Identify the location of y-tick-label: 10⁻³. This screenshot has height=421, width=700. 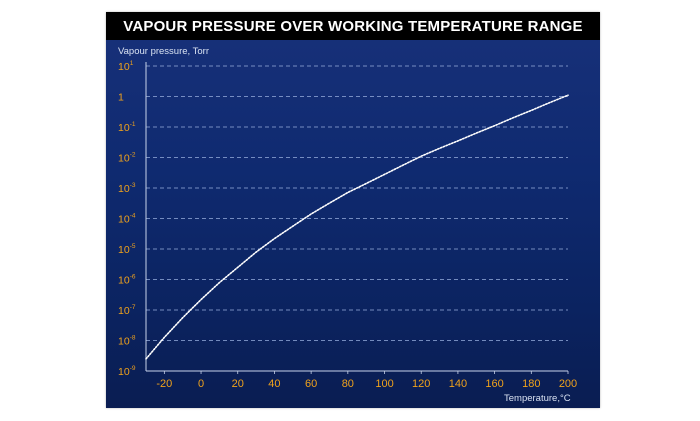
(127, 188).